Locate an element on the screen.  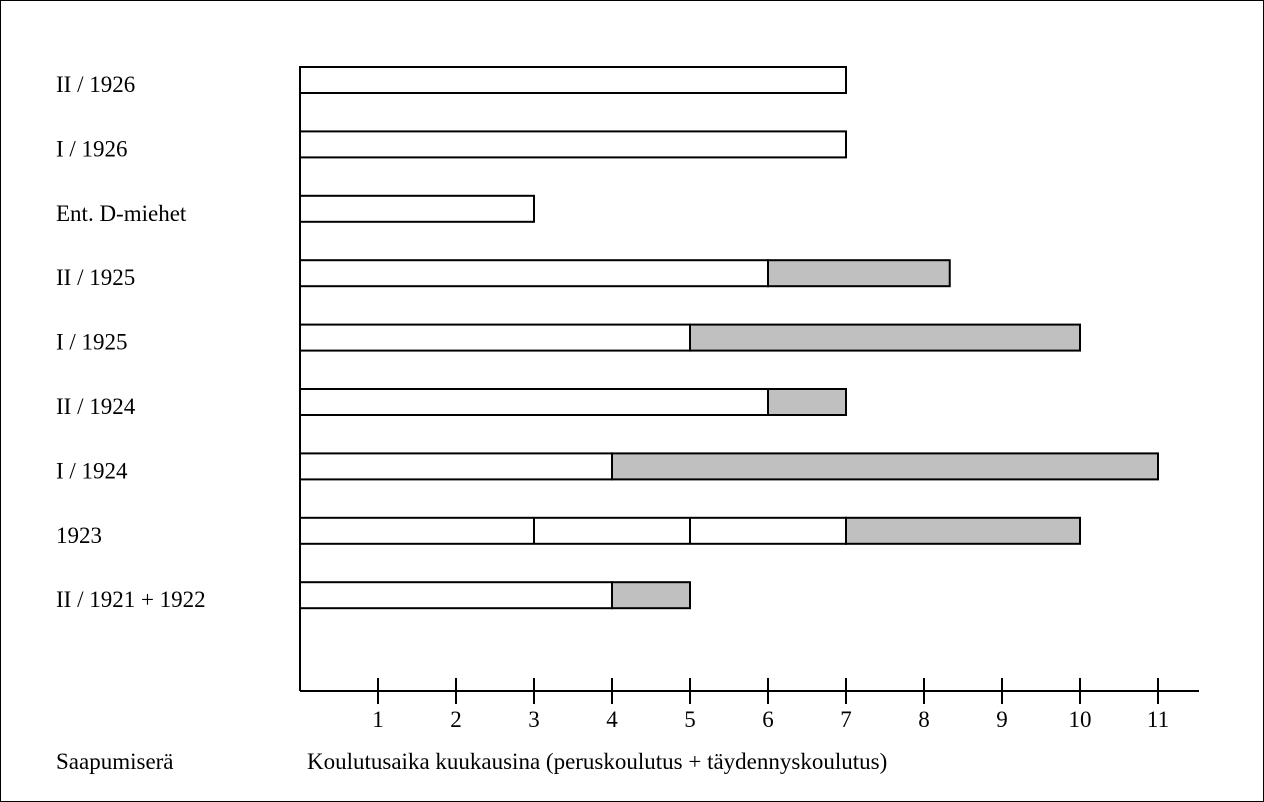
x-tick-label: 5 is located at coordinates (690, 719).